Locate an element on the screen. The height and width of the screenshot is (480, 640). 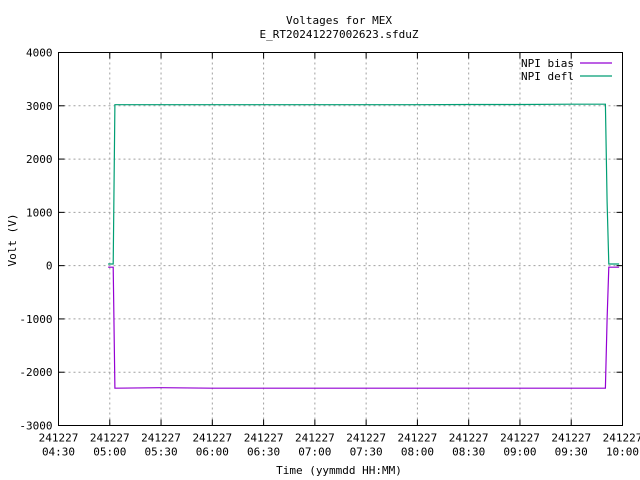
y-tick-label: -1000 is located at coordinates (35, 319).